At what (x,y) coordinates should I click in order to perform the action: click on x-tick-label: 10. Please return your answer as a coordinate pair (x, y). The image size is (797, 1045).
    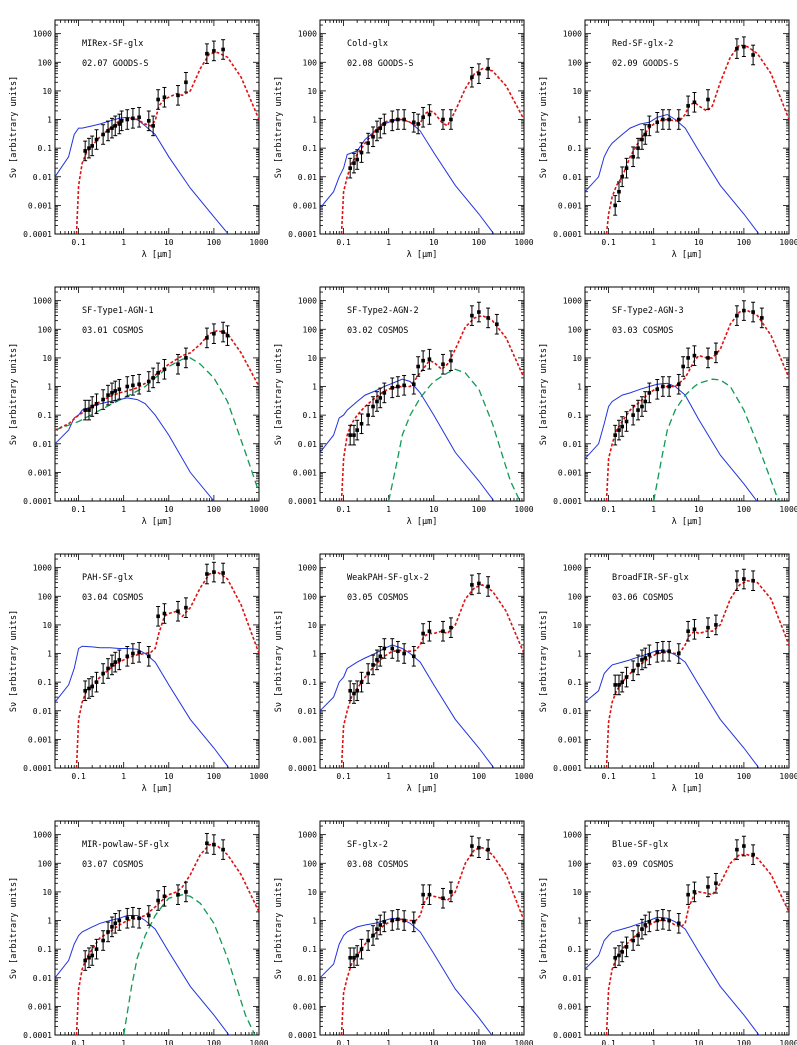
    Looking at the image, I should click on (699, 776).